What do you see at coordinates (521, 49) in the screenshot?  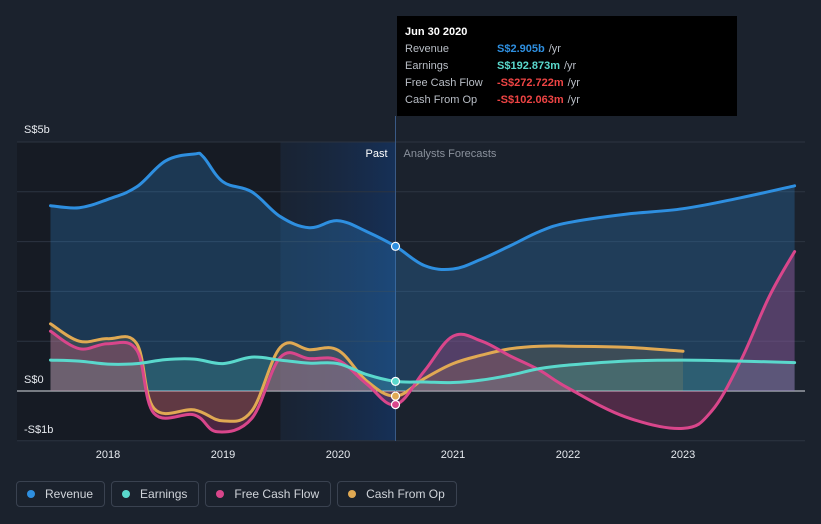 I see `tooltip-value: S$2.905b` at bounding box center [521, 49].